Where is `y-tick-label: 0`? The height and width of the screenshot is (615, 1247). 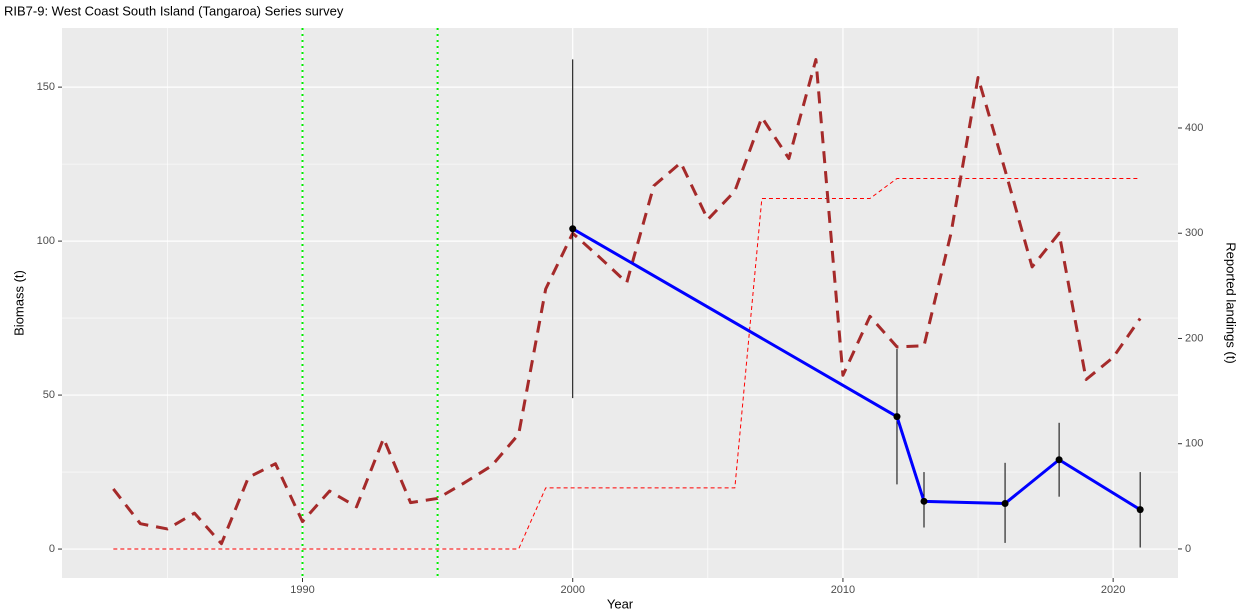
y-tick-label: 0 is located at coordinates (52, 549).